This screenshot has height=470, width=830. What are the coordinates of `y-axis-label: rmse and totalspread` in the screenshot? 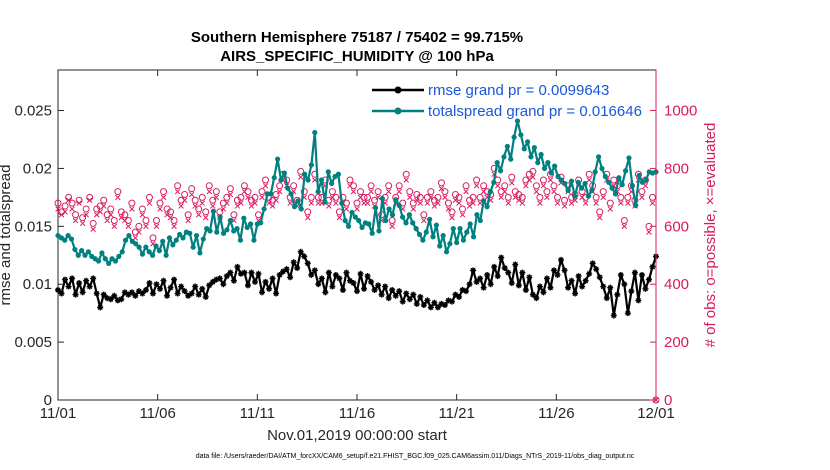 It's located at (7, 235).